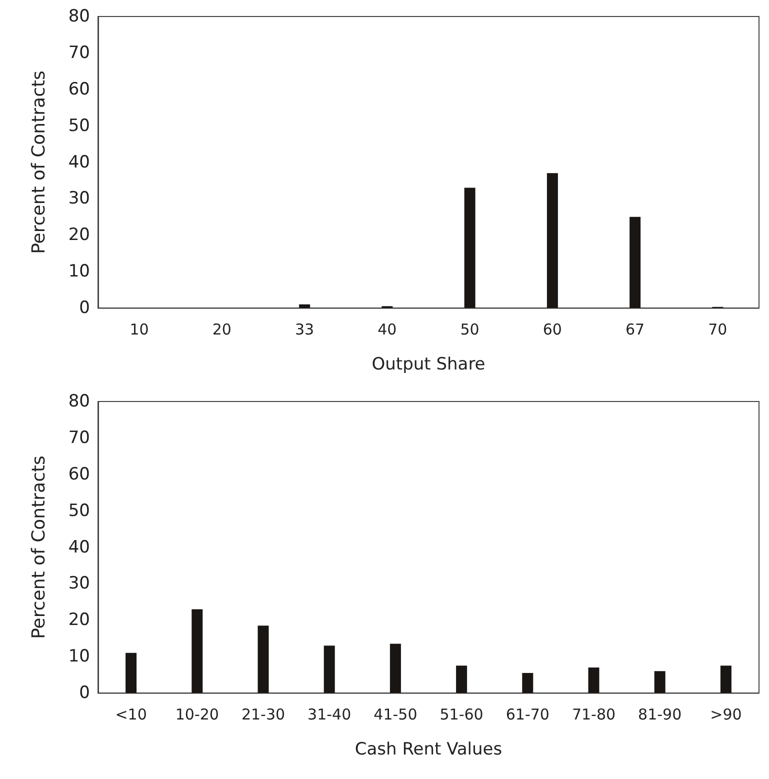 The height and width of the screenshot is (779, 769). I want to click on x-tick-label: 10-20, so click(197, 715).